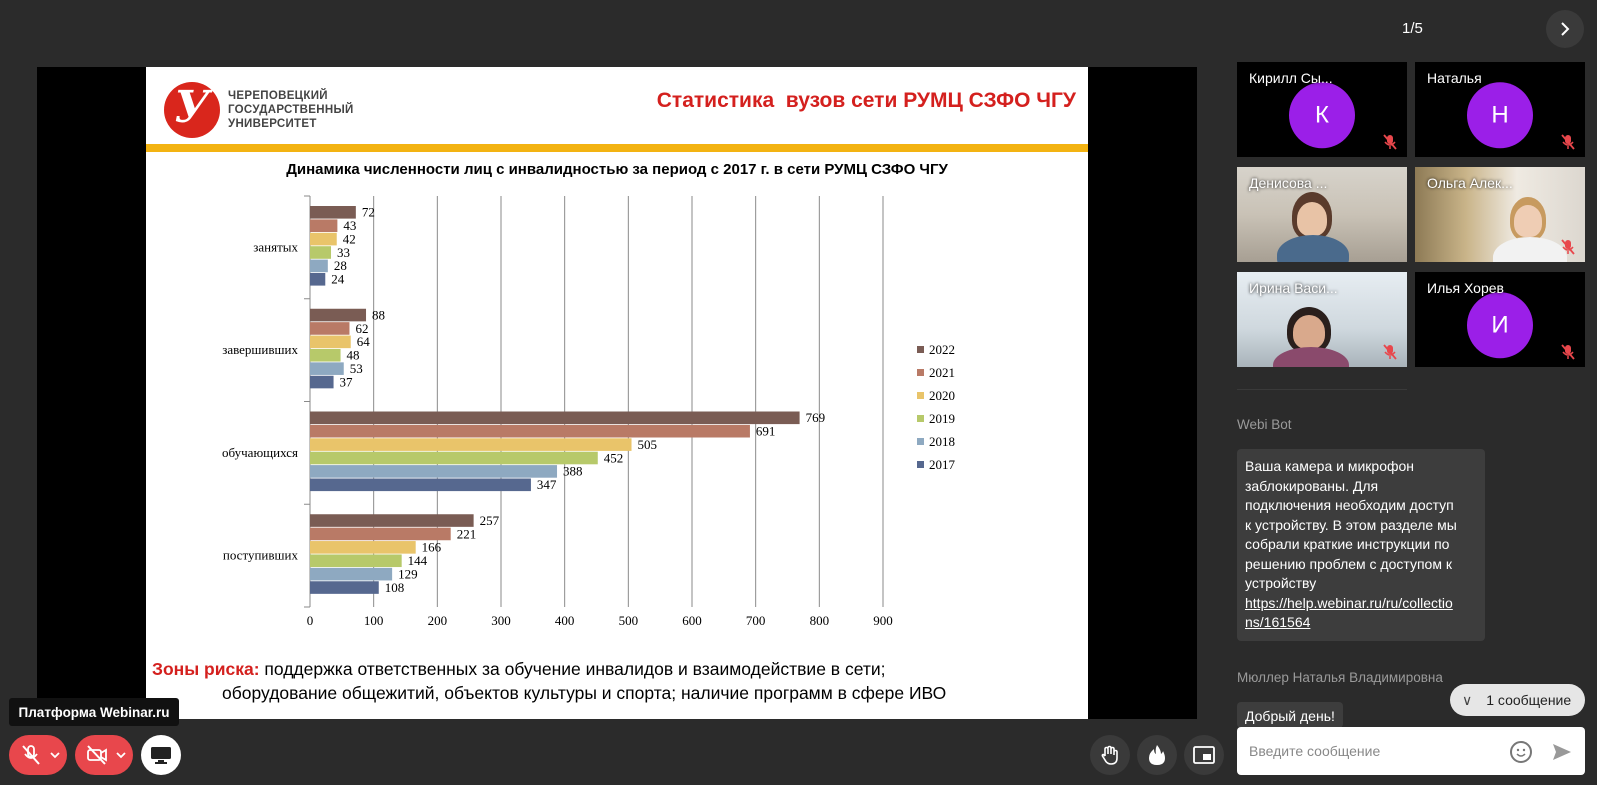 This screenshot has width=1597, height=785. I want to click on microphone-toggle-button, so click(38, 755).